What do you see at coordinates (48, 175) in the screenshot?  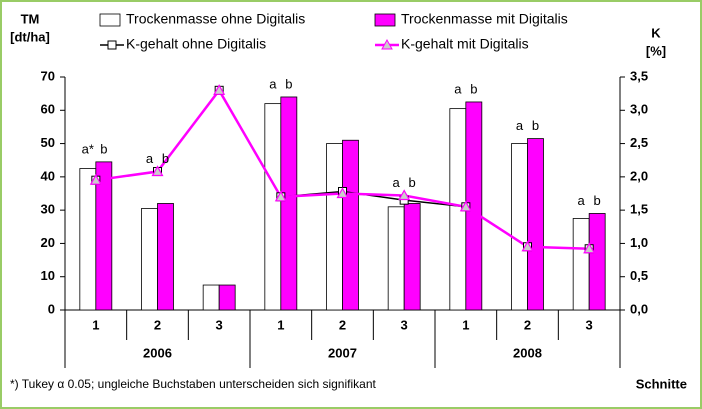 I see `y-tick-label: 40` at bounding box center [48, 175].